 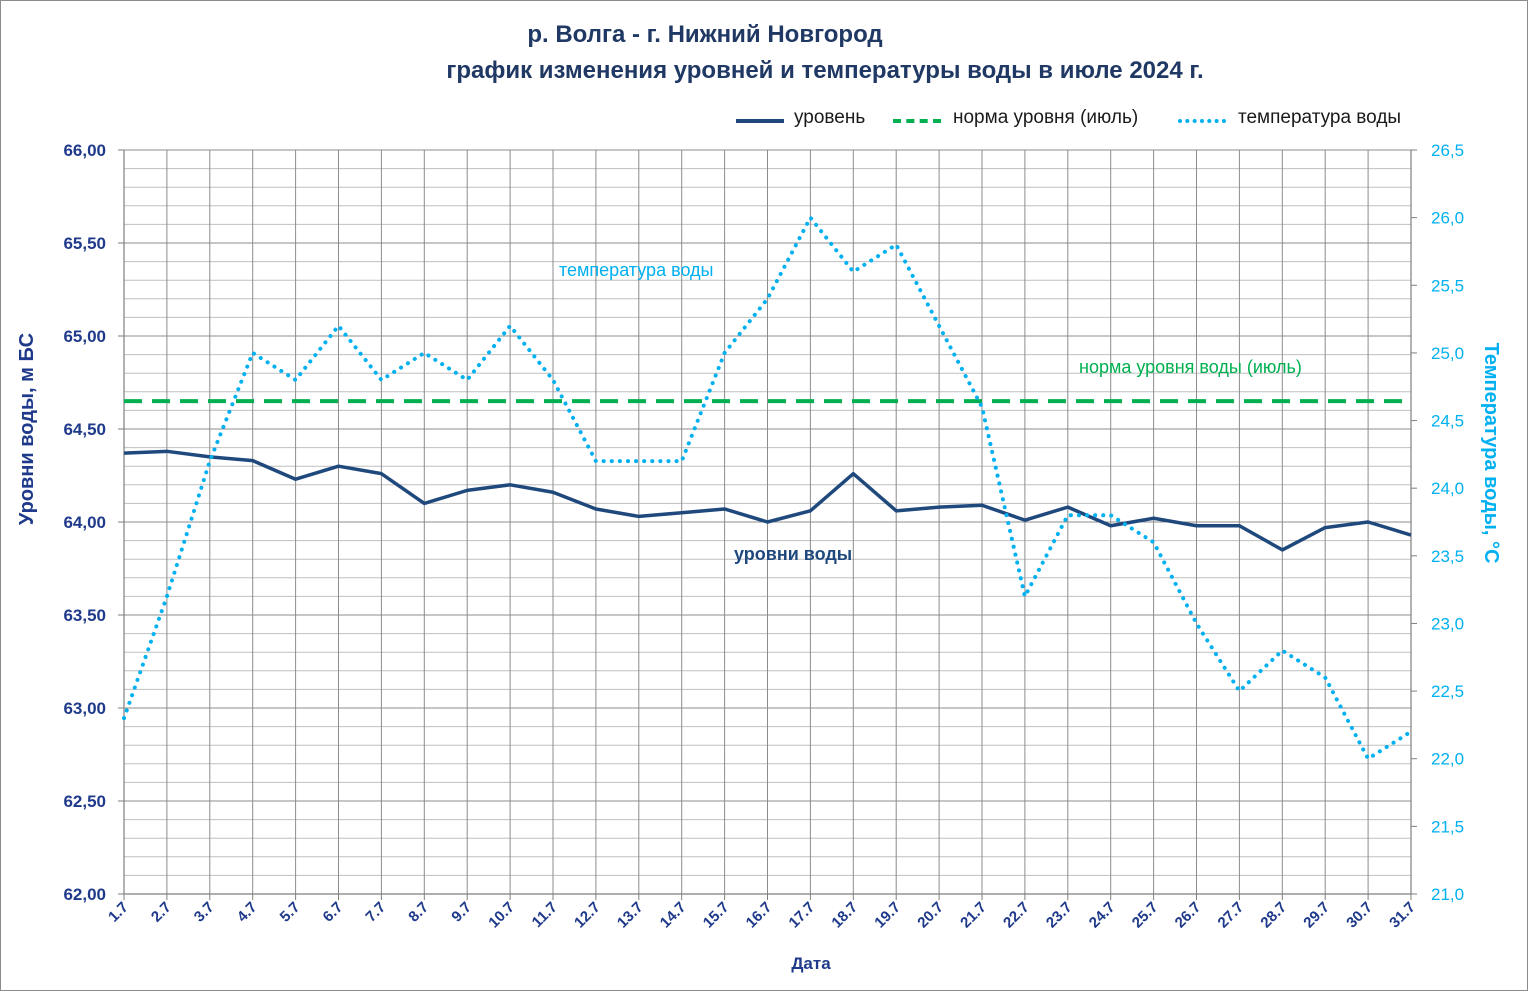 What do you see at coordinates (84, 708) in the screenshot?
I see `y-tick-label: 63,00` at bounding box center [84, 708].